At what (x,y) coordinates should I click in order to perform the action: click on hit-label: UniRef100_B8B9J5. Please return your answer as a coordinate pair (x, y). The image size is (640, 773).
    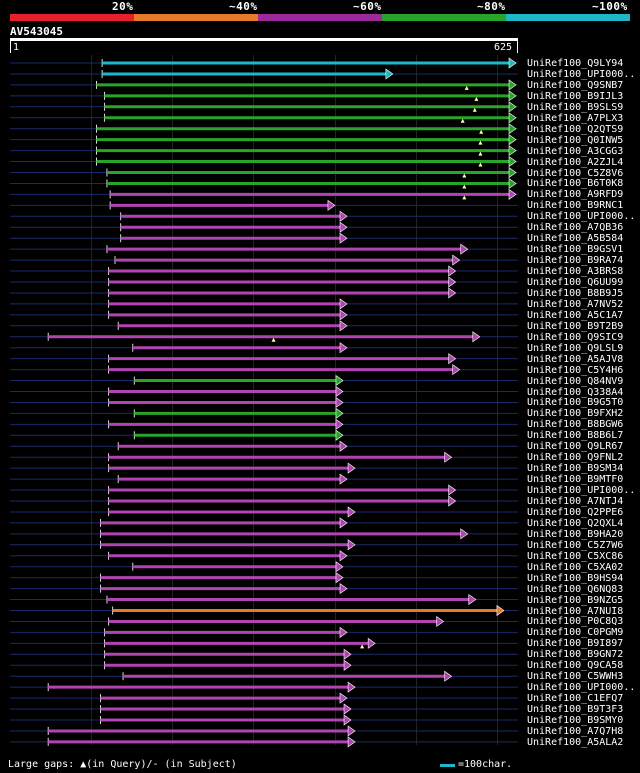
    Looking at the image, I should click on (575, 293).